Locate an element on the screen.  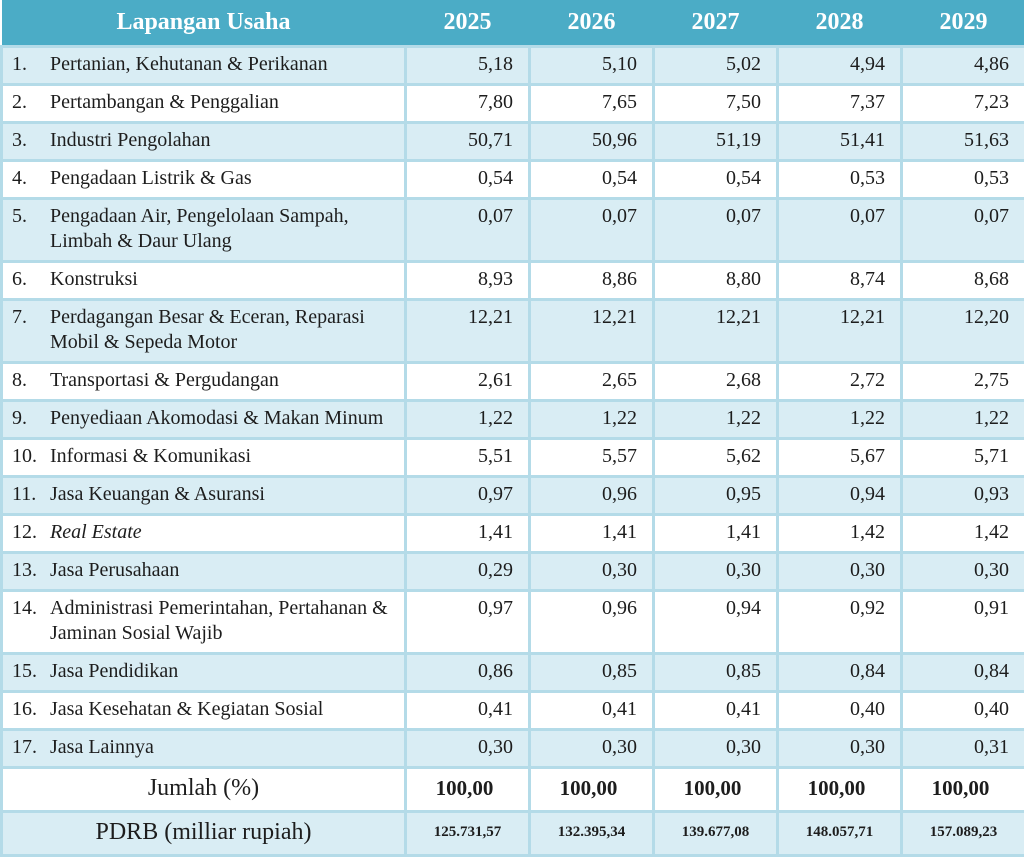
sector-label-cell: 4.Pengadaan Listrik & Gas is located at coordinates (204, 180).